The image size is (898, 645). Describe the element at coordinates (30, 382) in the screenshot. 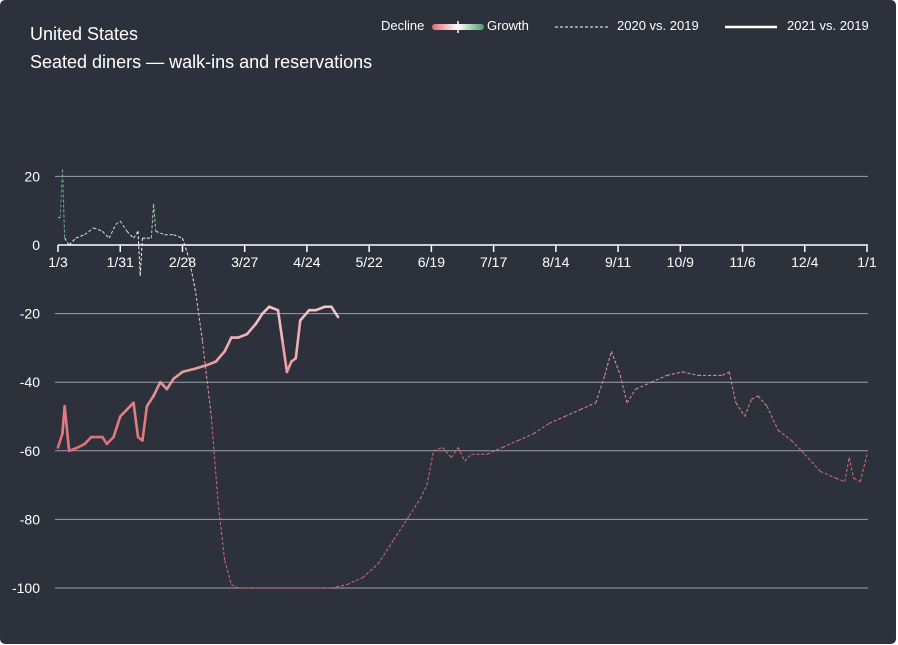

I see `y-tick-label: -40` at that location.